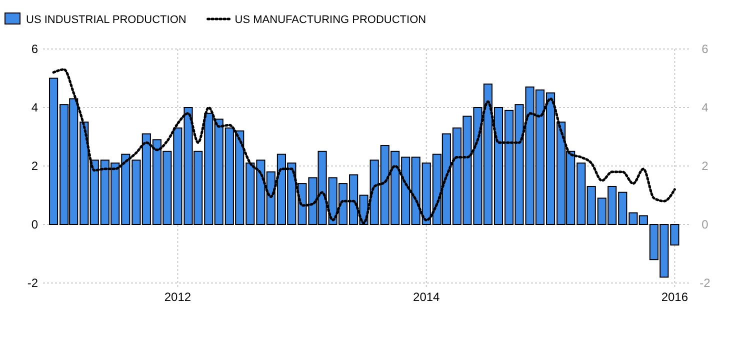 Image resolution: width=730 pixels, height=340 pixels. Describe the element at coordinates (106, 20) in the screenshot. I see `legend-label: US INDUSTRIAL PRODUCTION` at that location.